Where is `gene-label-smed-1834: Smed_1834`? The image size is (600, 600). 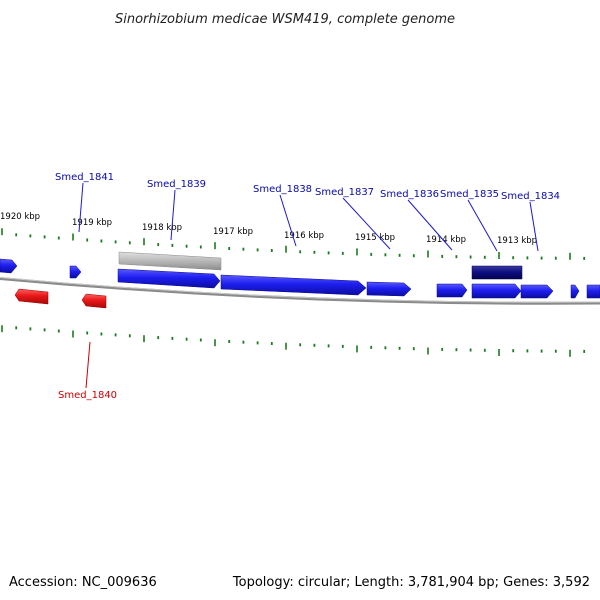
gene-label-smed-1834: Smed_1834 is located at coordinates (530, 196).